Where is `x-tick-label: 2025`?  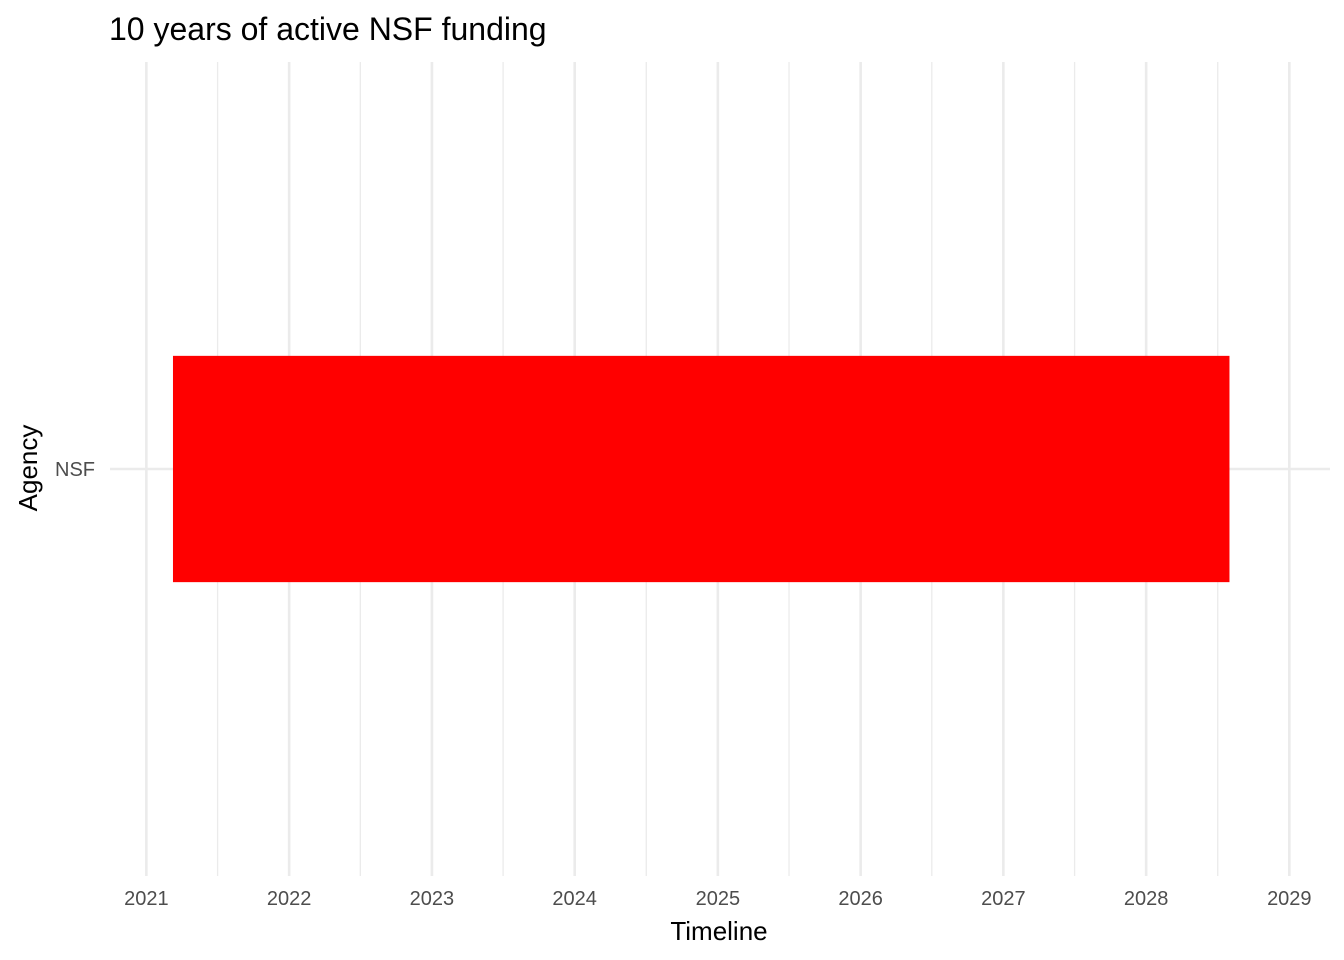
x-tick-label: 2025 is located at coordinates (718, 899).